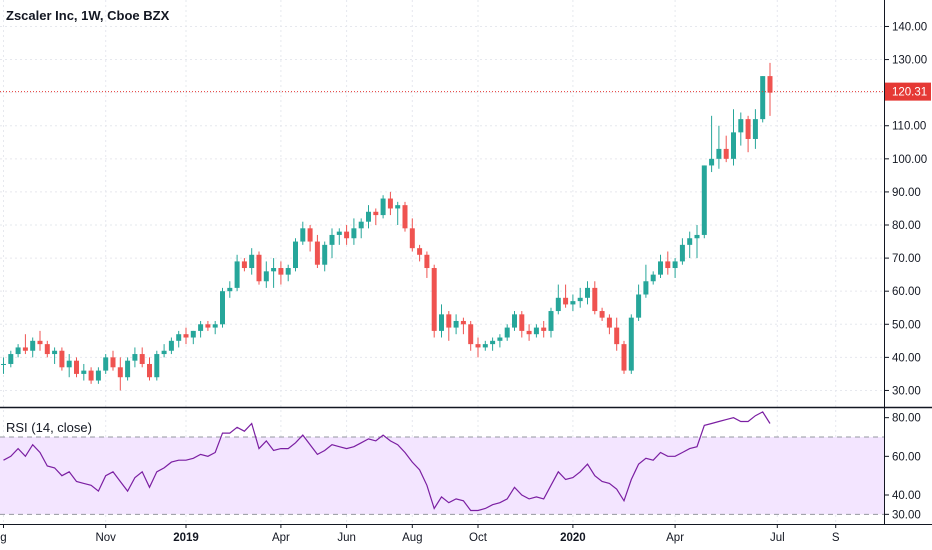 This screenshot has width=932, height=550. Describe the element at coordinates (906, 325) in the screenshot. I see `price-tick-label: 50.00` at that location.